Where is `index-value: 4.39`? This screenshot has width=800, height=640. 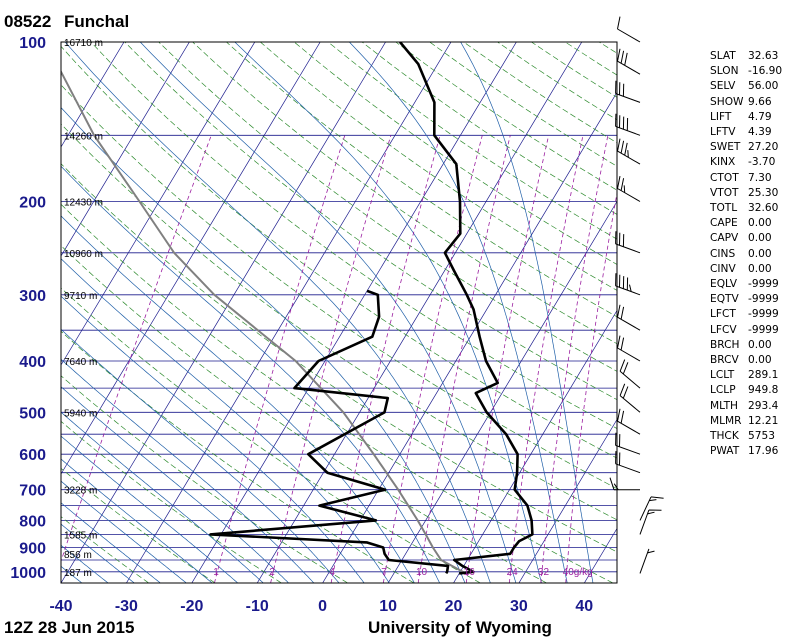 index-value: 4.39 is located at coordinates (760, 132).